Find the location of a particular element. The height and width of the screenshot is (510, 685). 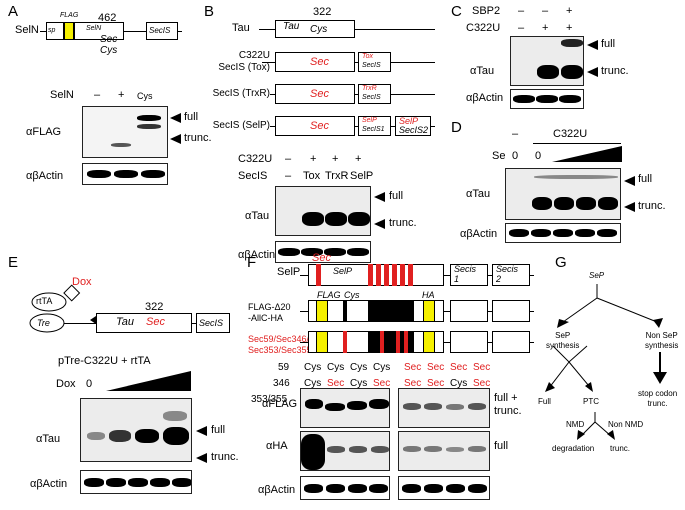

f-ha-blot-right is located at coordinates (444, 451).